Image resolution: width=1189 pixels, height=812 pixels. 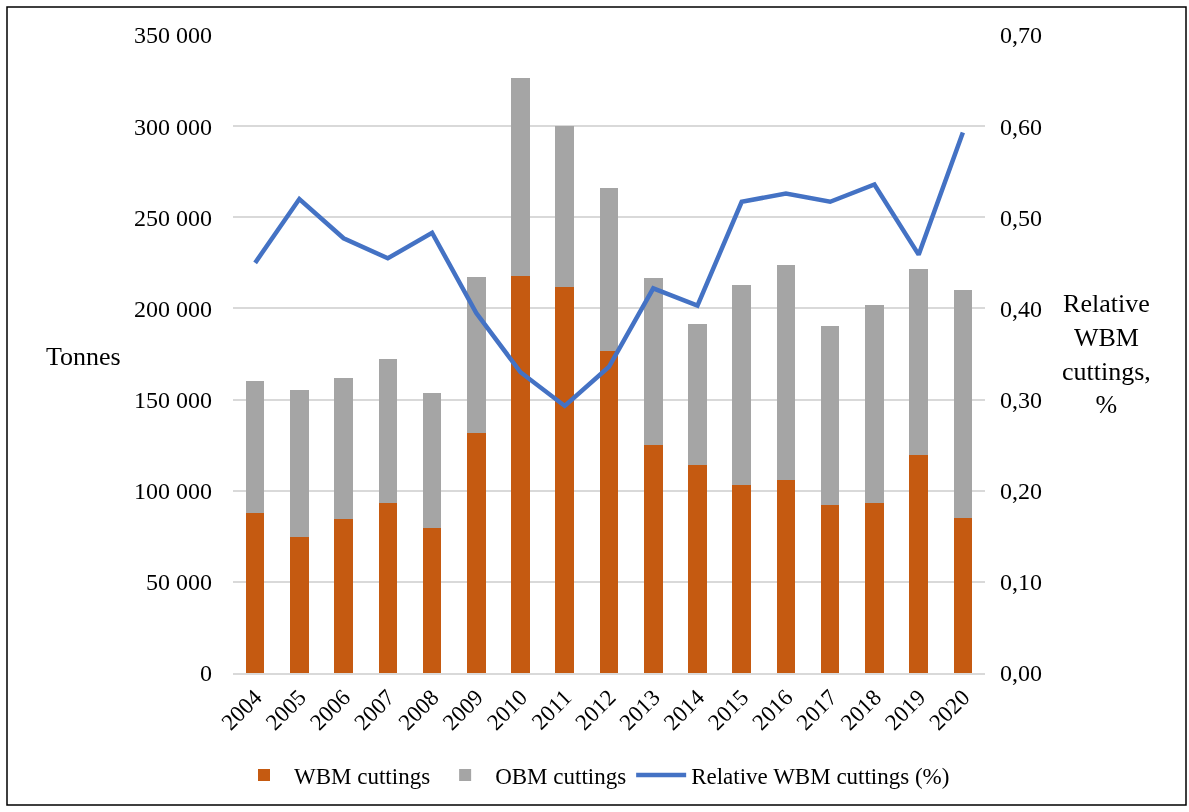 I want to click on y2-tick-label: 0,70, so click(x=1021, y=35).